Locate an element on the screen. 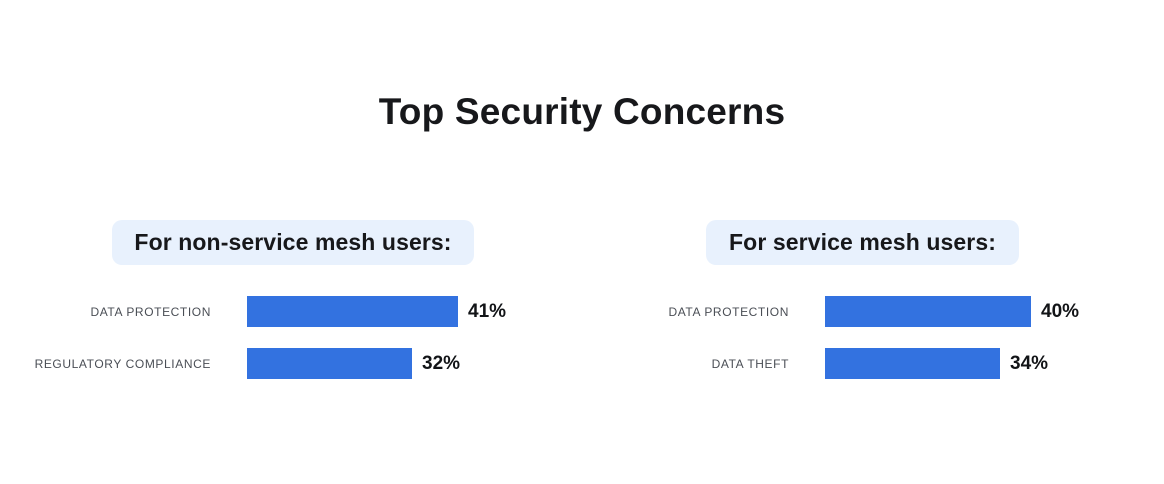 The image size is (1164, 484). bar-label: DATA THEFT is located at coordinates (750, 363).